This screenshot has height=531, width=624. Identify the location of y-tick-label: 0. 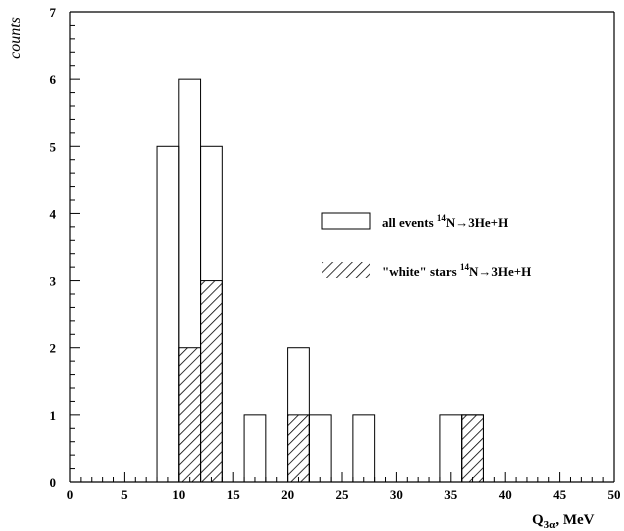
(53, 482).